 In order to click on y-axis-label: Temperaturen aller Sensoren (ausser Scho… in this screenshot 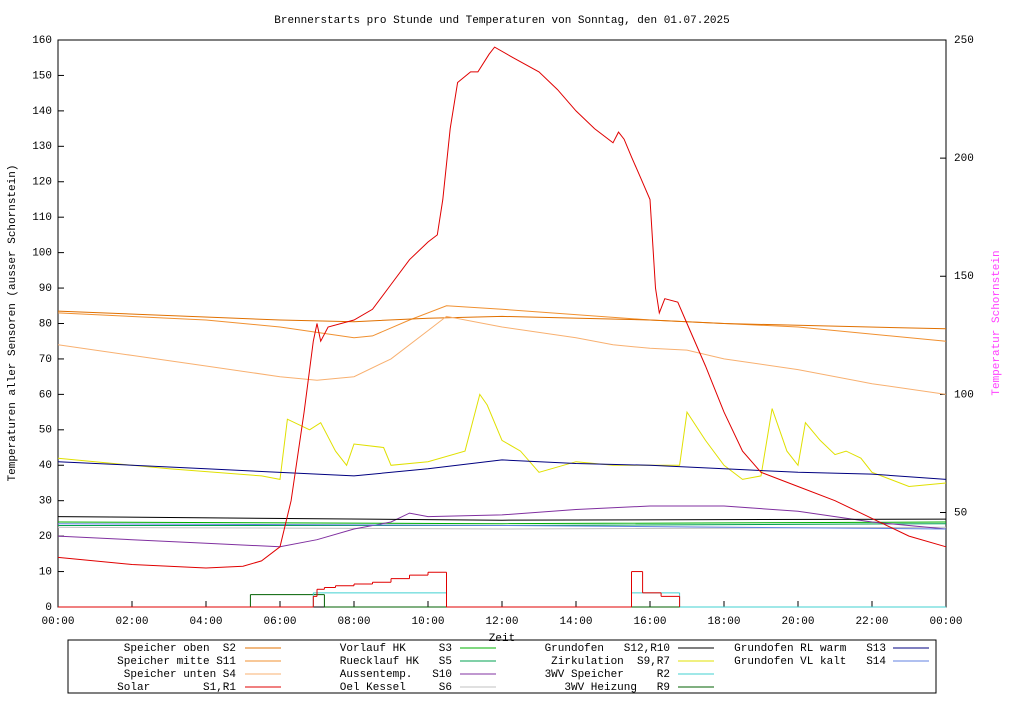, I will do `click(13, 323)`.